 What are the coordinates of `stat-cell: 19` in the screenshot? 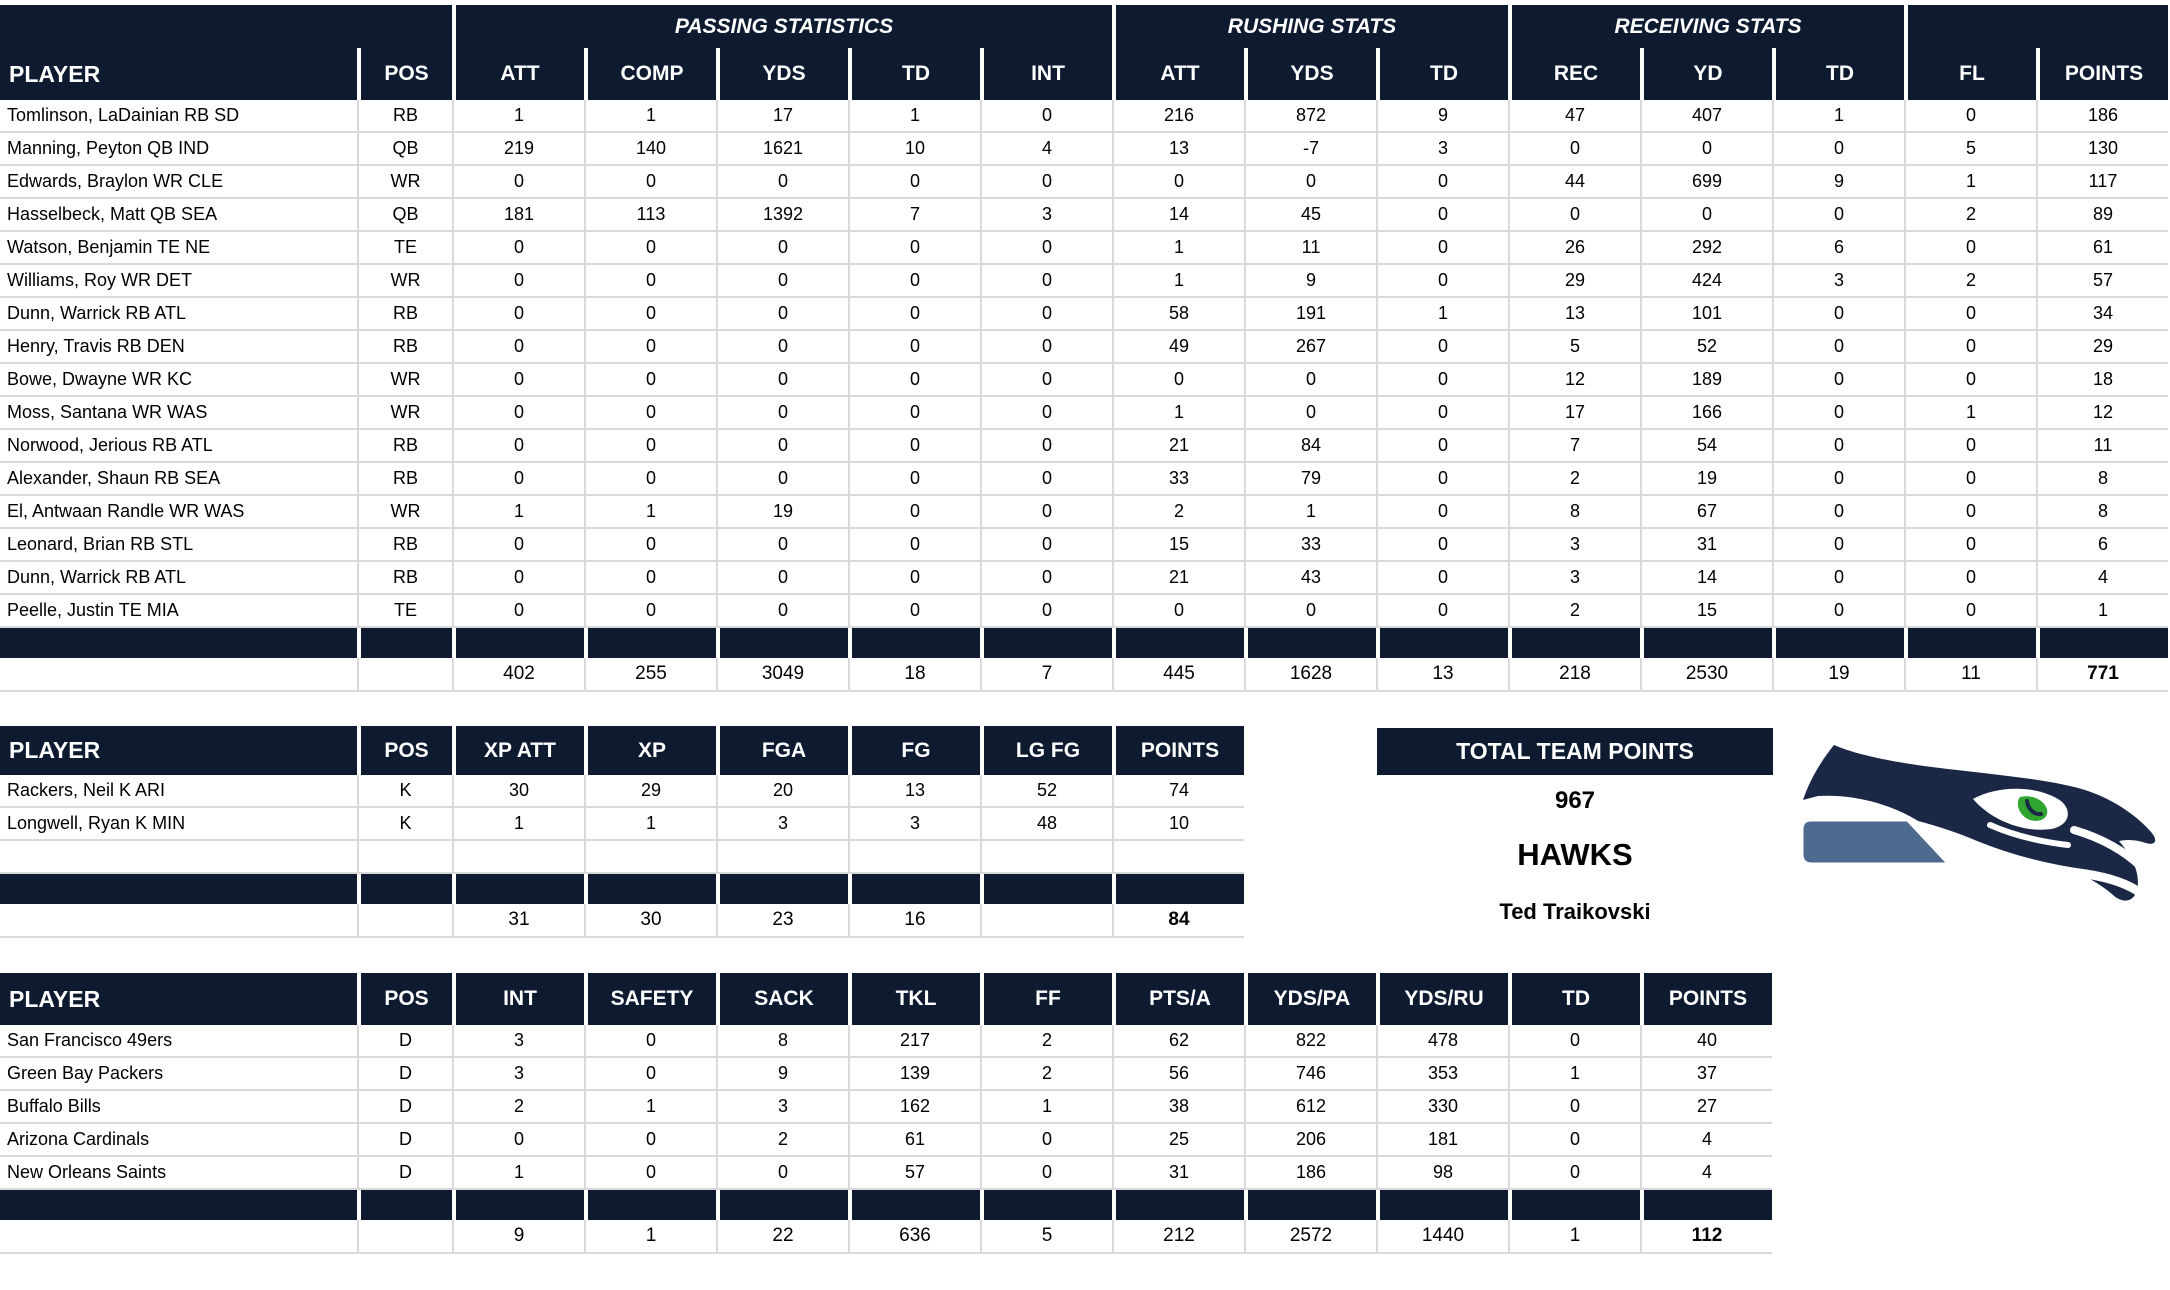 It's located at (1706, 479).